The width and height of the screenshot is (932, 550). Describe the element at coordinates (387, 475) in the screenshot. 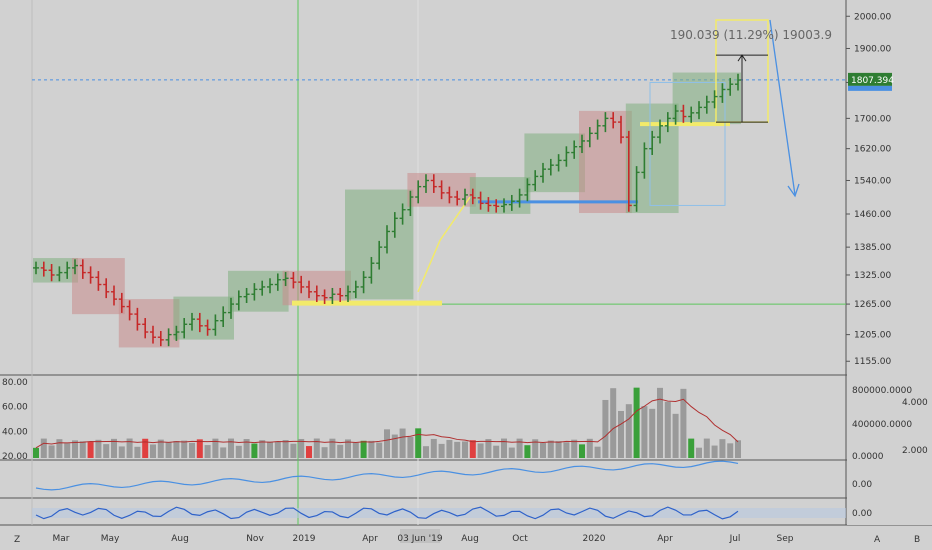

I see `indicator-1-panel` at that location.